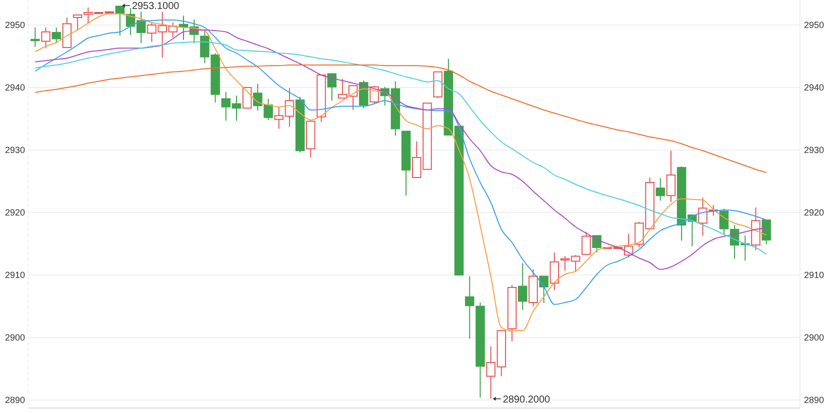  What do you see at coordinates (814, 213) in the screenshot?
I see `y2-tick-label: 2920` at bounding box center [814, 213].